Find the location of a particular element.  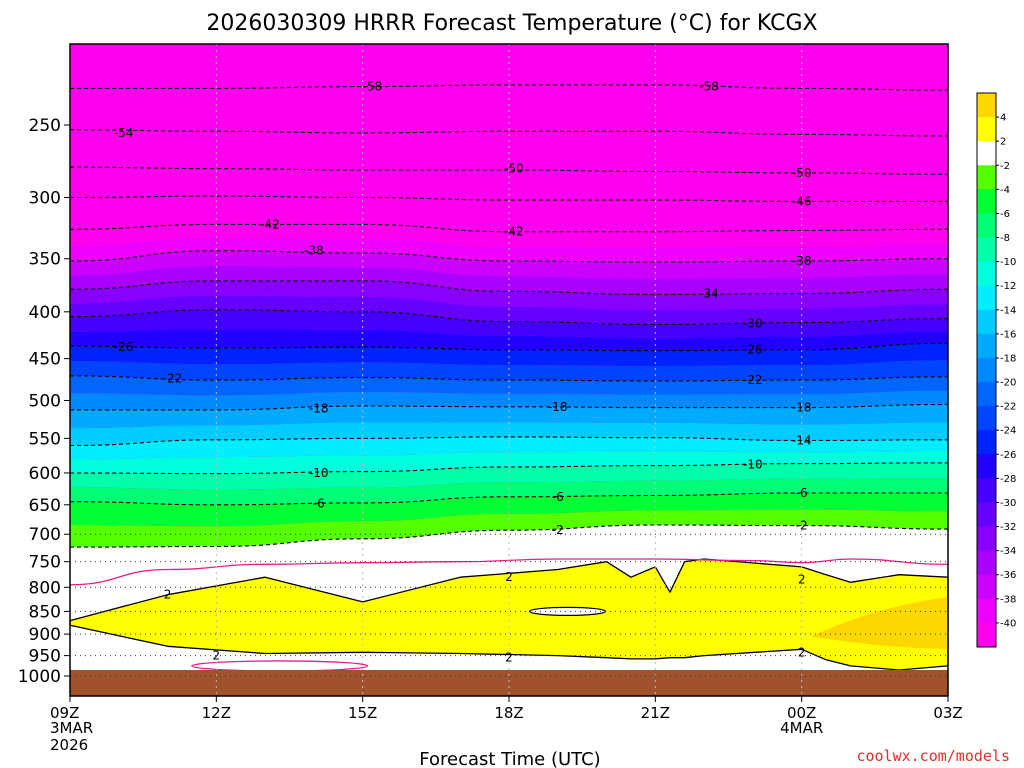

isotherm-label: -30 is located at coordinates (753, 324).